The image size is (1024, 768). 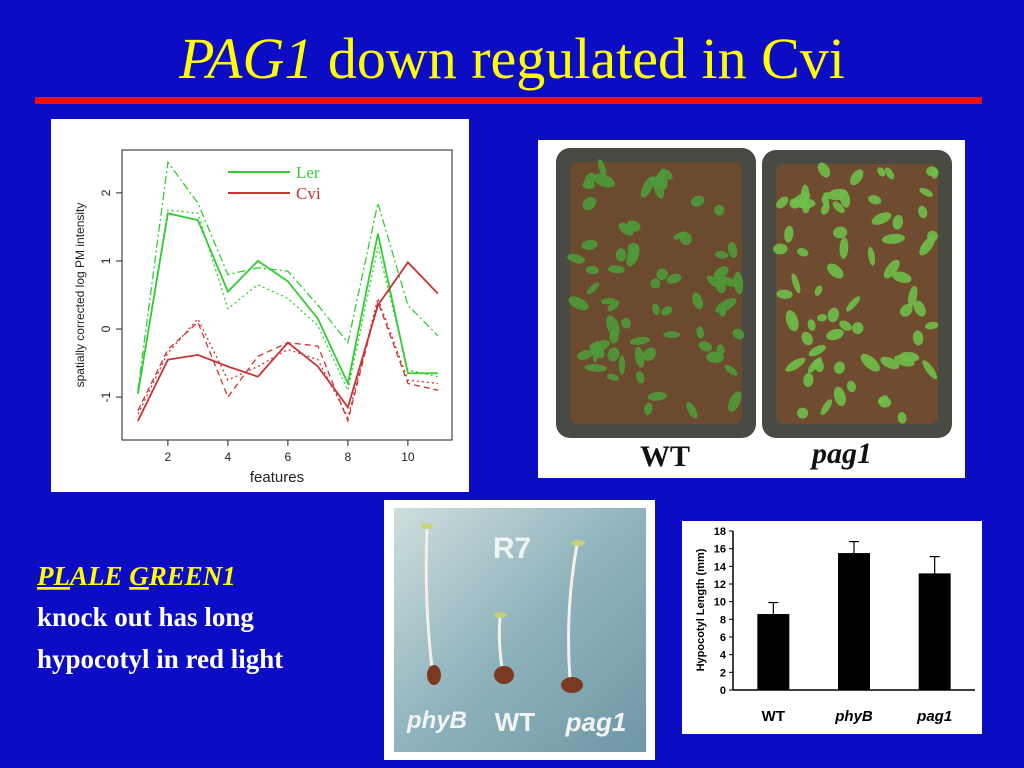 I want to click on x-tick-label: pag1, so click(x=934, y=716).